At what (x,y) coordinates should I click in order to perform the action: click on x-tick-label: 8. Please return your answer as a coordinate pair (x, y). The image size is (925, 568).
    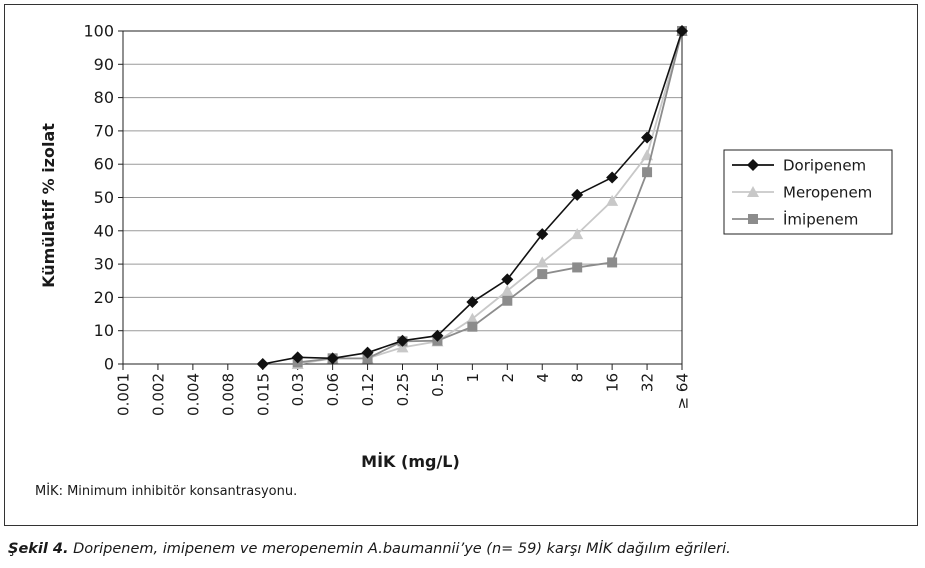
    Looking at the image, I should click on (578, 378).